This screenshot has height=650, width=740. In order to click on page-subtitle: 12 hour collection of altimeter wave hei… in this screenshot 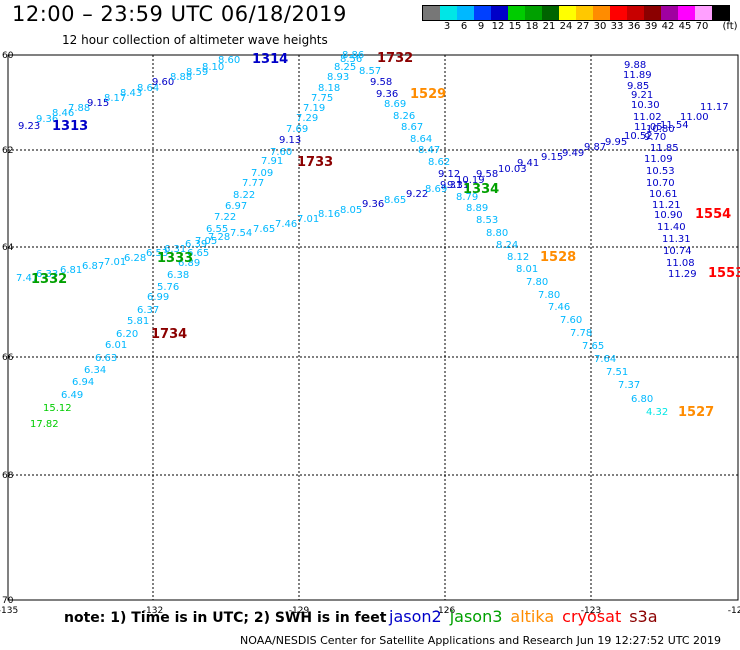, I will do `click(195, 40)`.